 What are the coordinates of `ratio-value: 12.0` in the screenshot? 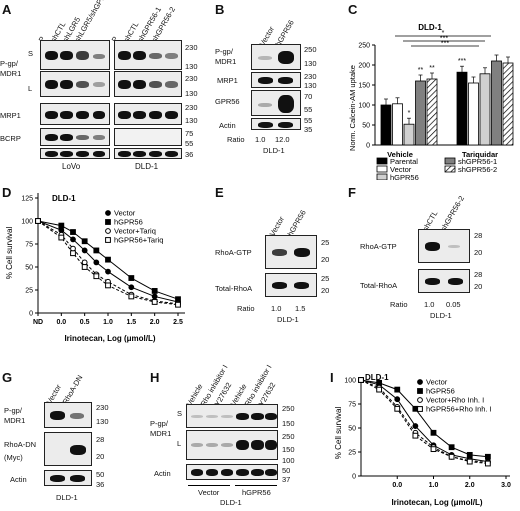 It's located at (282, 139).